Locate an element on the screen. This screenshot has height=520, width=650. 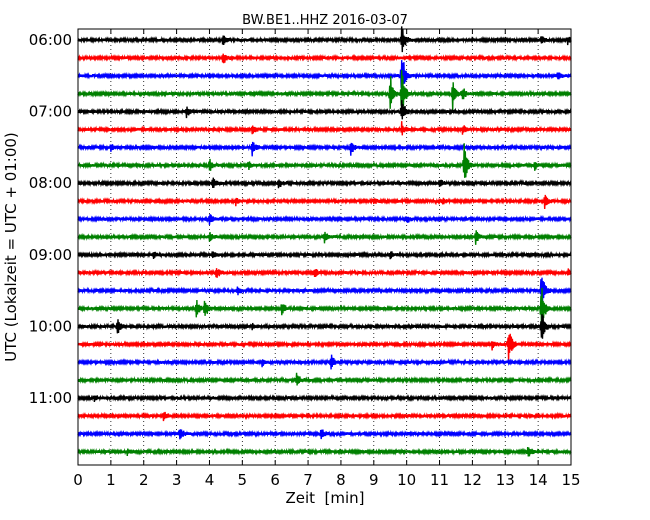
x-tick-label: 11 is located at coordinates (439, 480).